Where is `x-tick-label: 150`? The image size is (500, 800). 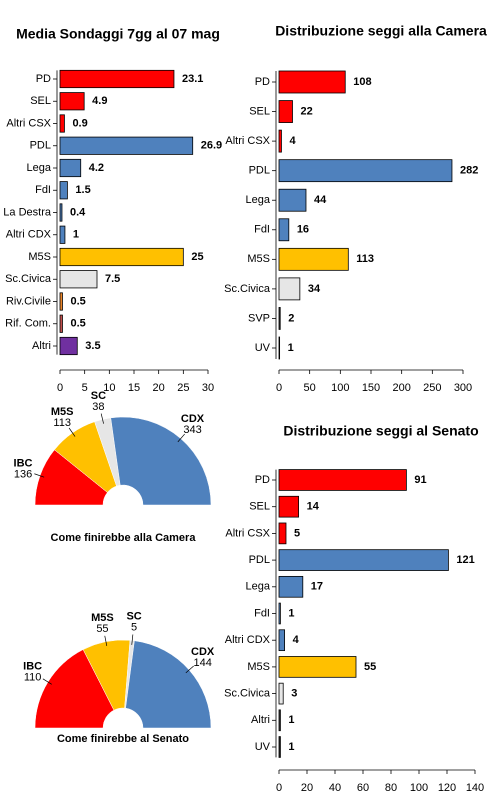 x-tick-label: 150 is located at coordinates (371, 388).